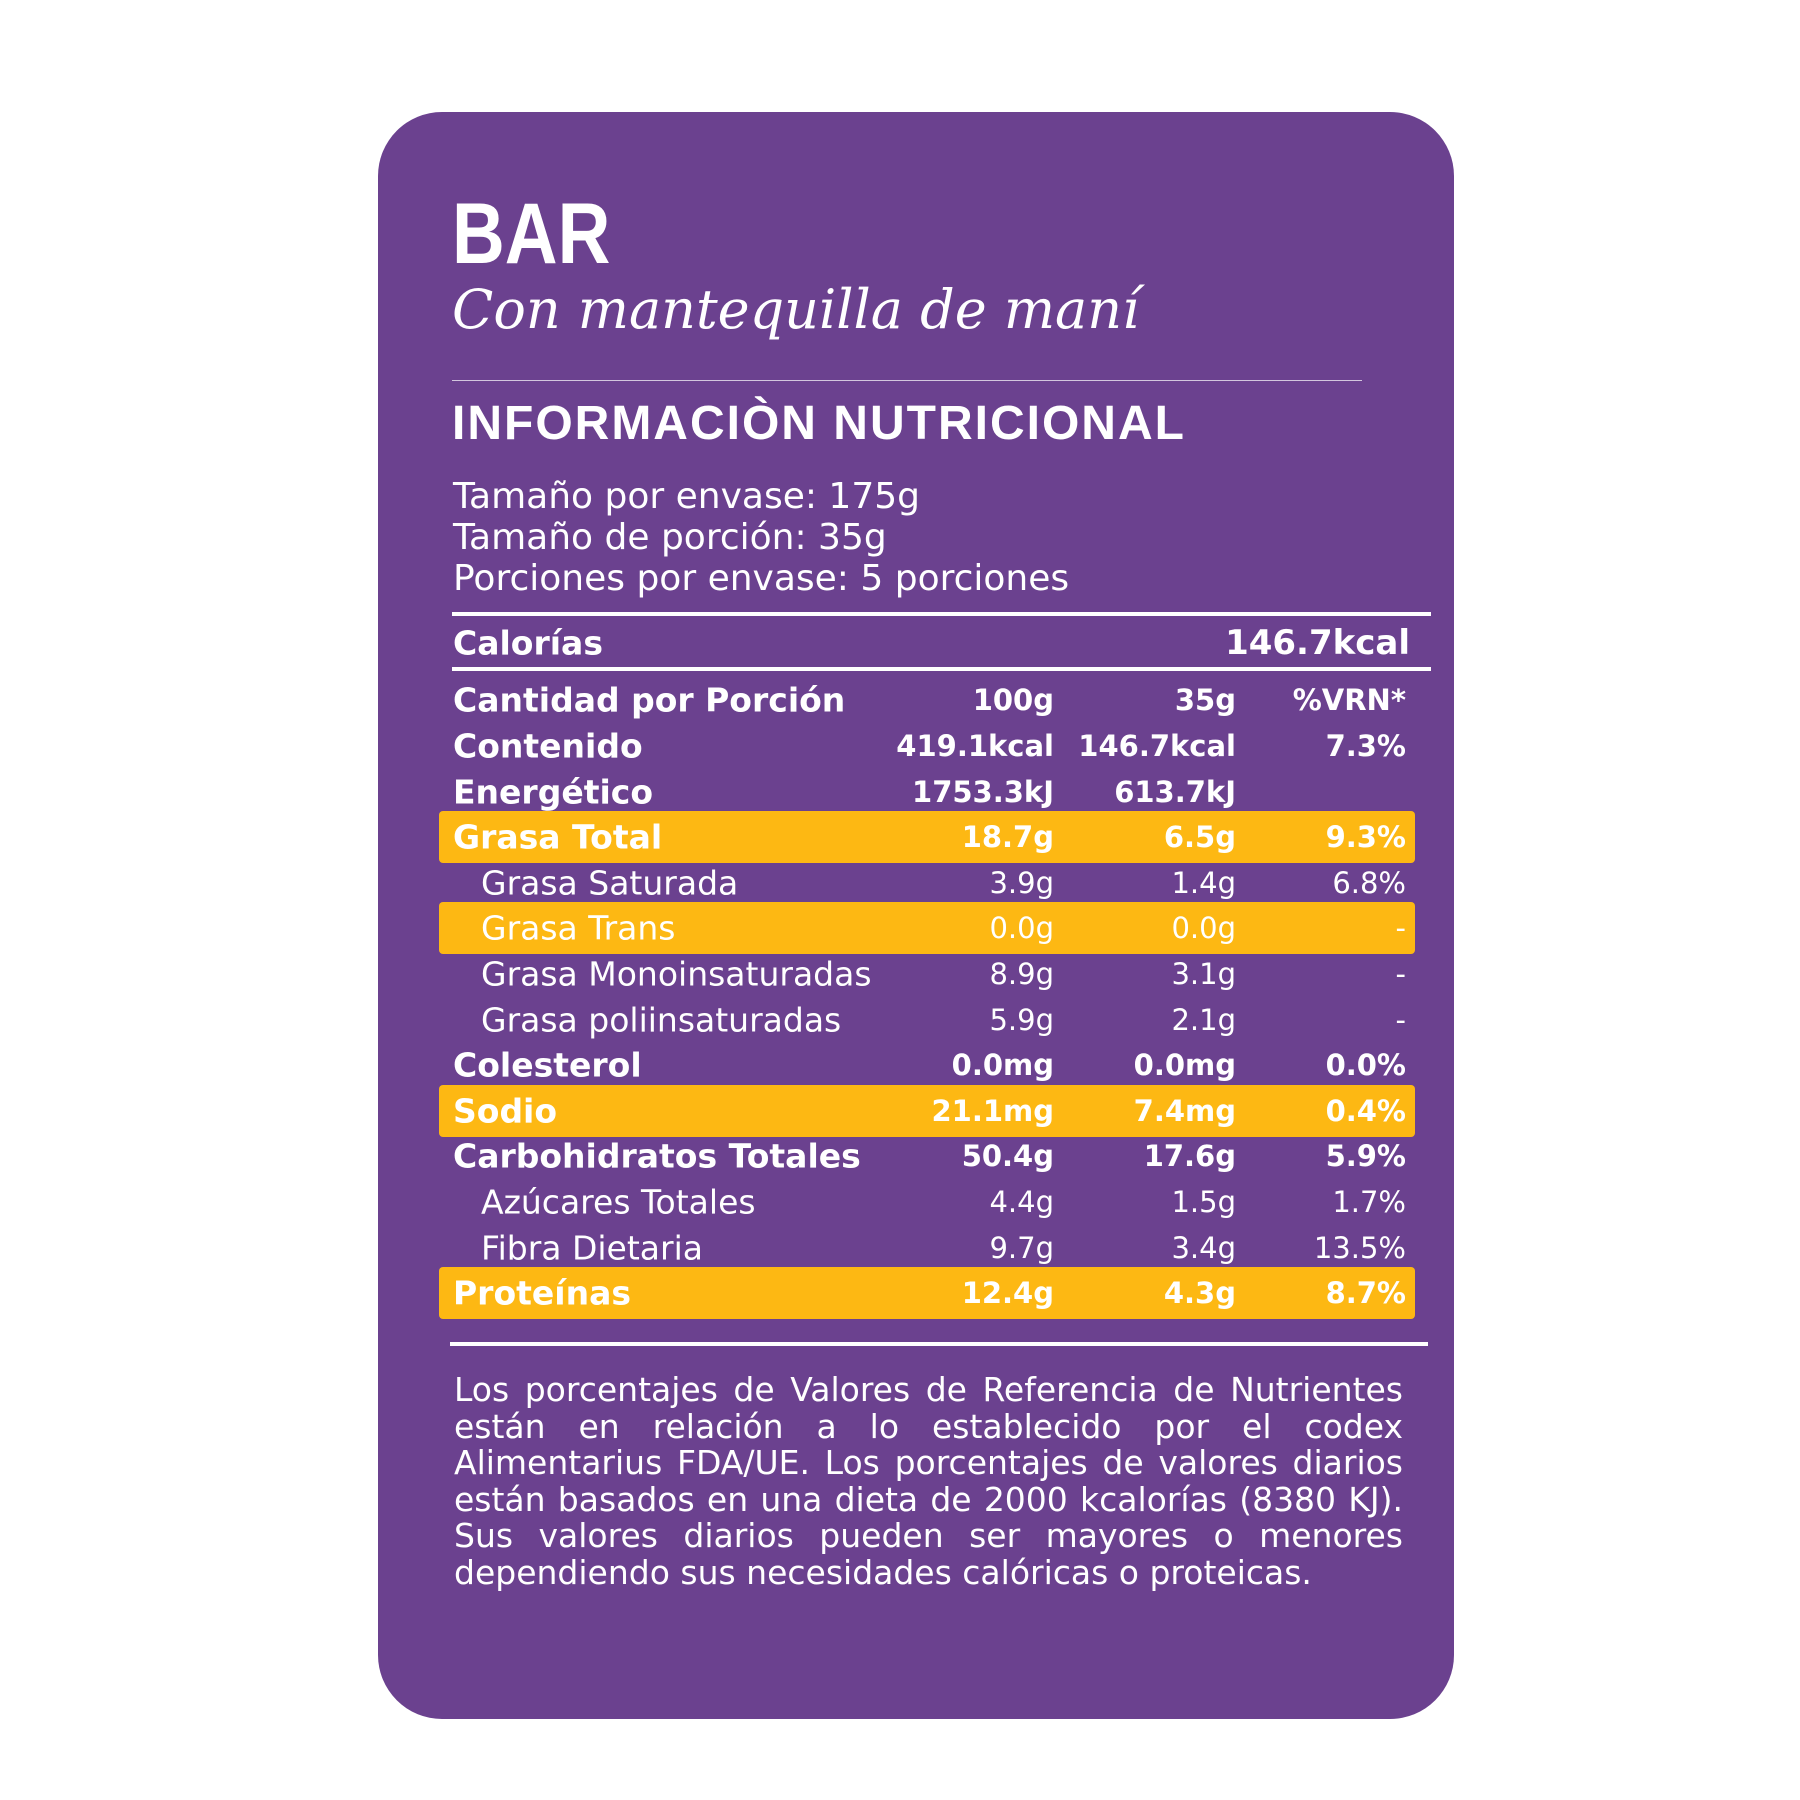 The height and width of the screenshot is (1800, 1800). Describe the element at coordinates (1359, 1247) in the screenshot. I see `nutrient-vrn: 13.5%` at that location.